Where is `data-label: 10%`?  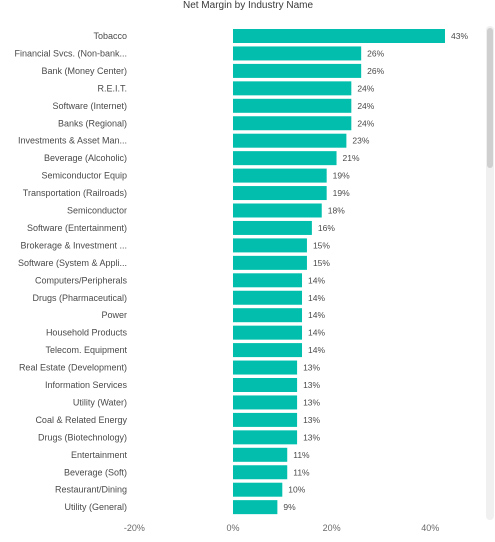 data-label: 10% is located at coordinates (296, 490).